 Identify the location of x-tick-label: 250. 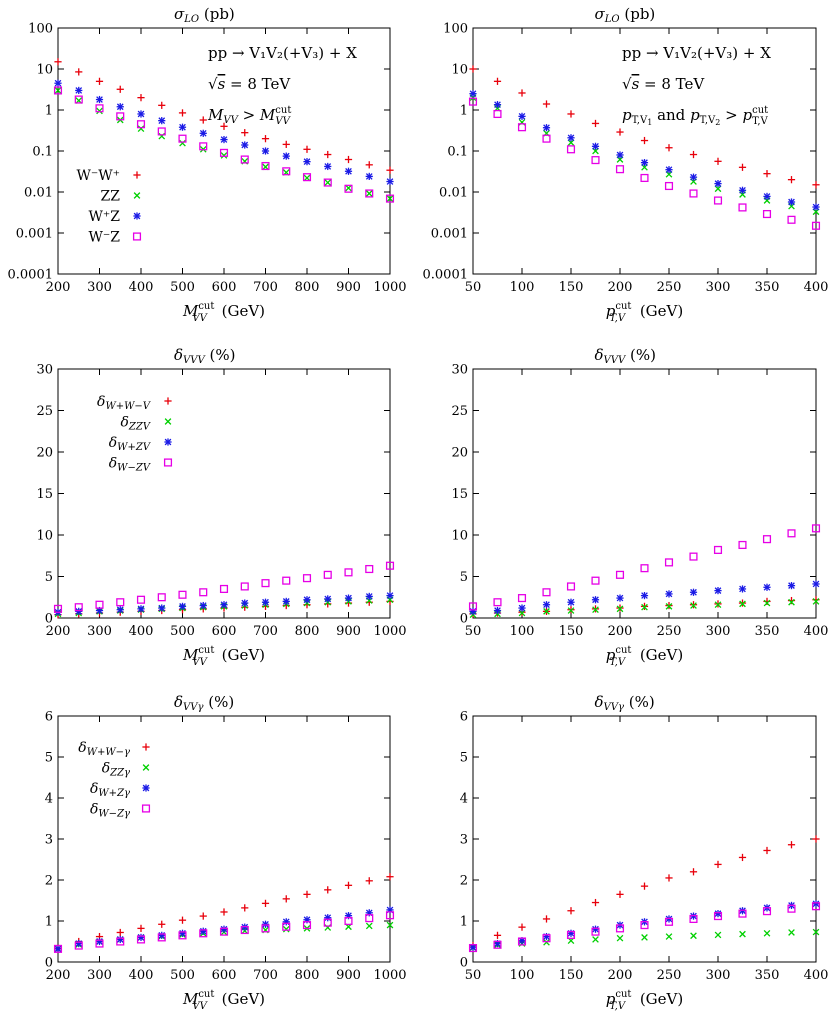
(669, 631).